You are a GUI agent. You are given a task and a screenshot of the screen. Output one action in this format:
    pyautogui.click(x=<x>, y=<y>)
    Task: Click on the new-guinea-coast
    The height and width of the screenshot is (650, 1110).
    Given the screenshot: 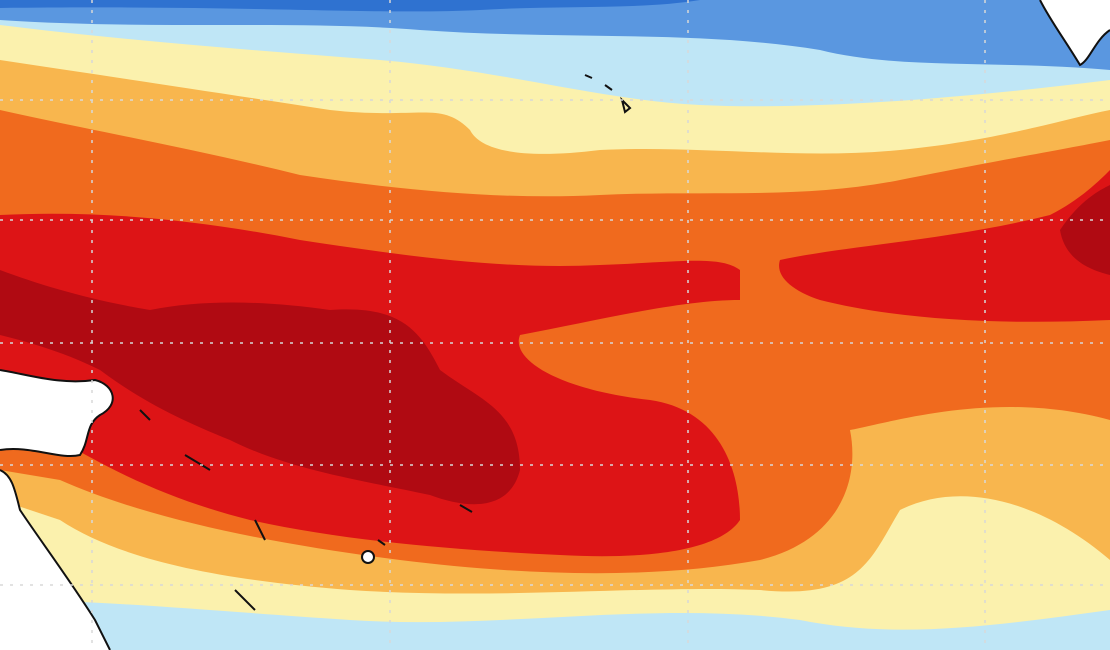 What is the action you would take?
    pyautogui.click(x=57, y=413)
    